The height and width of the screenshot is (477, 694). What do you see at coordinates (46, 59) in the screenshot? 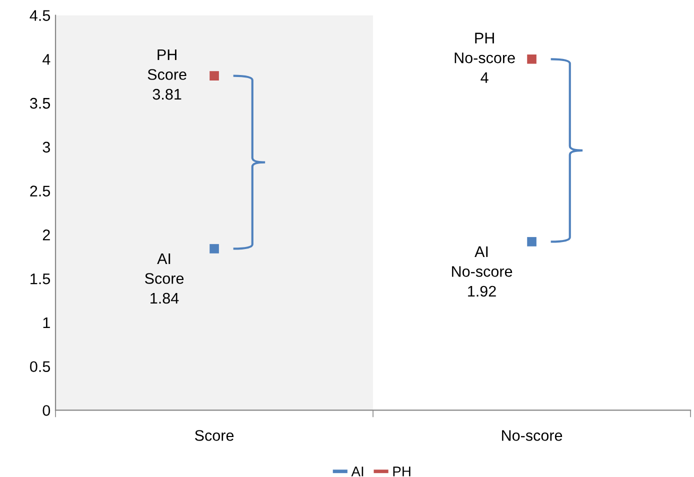
I see `y-tick-label: 4` at bounding box center [46, 59].